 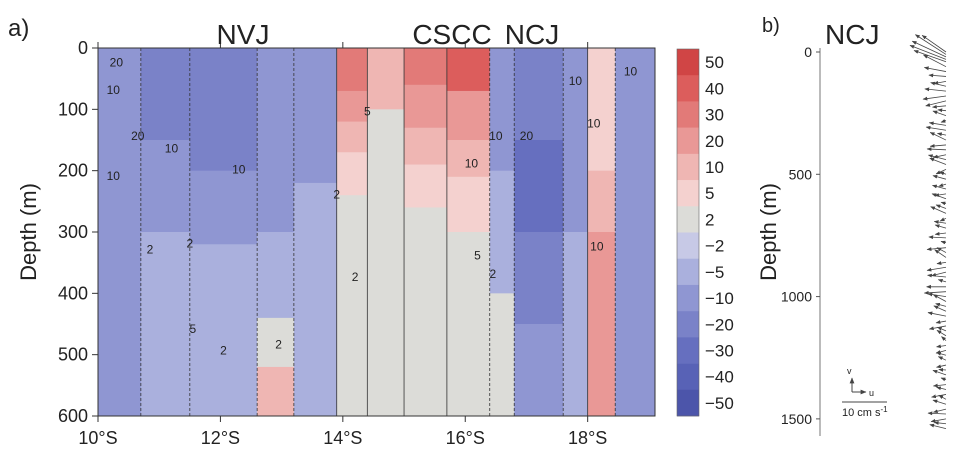 What do you see at coordinates (849, 371) in the screenshot?
I see `scale-v-label: v` at bounding box center [849, 371].